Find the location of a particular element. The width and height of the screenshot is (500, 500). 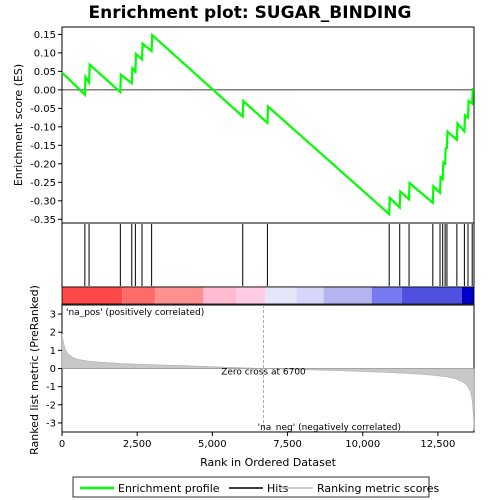

hits-panel is located at coordinates (268, 255).